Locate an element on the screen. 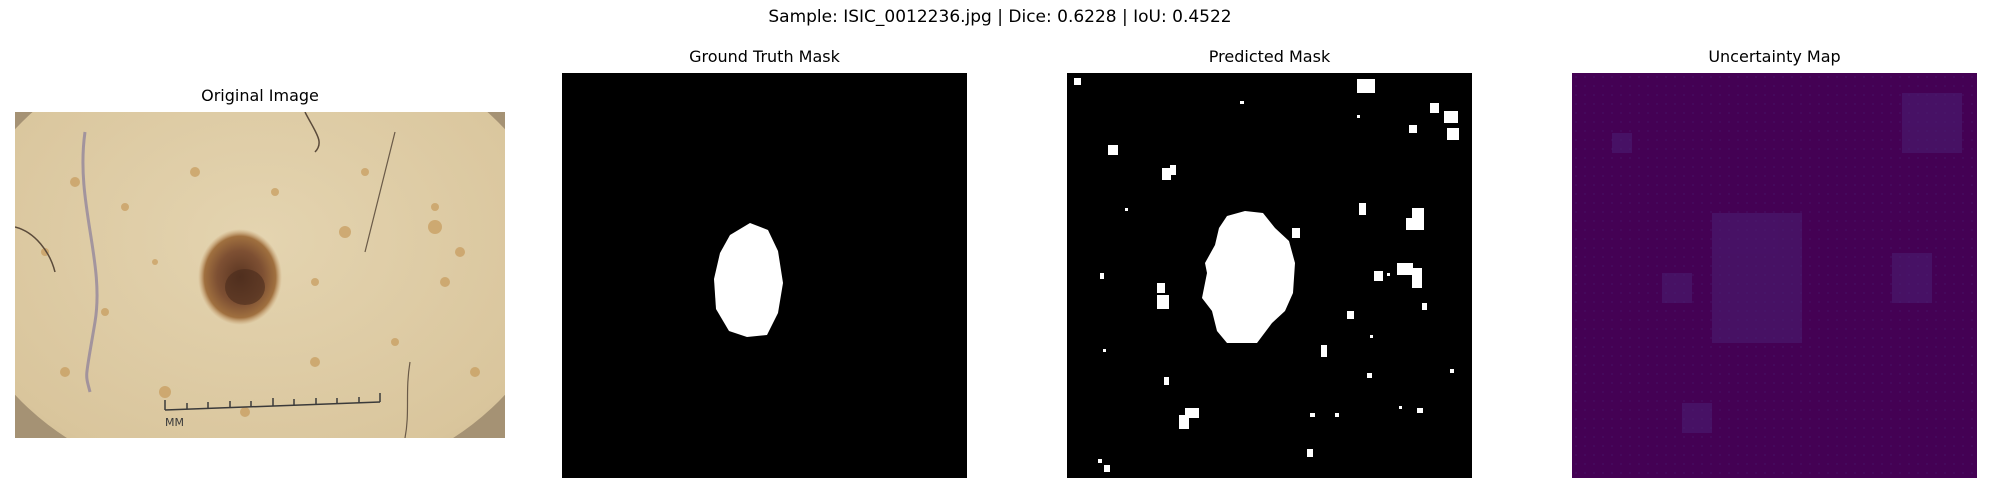 This screenshot has width=2000, height=500. panel-title-ground-truth: Ground Truth Mask is located at coordinates (764, 56).